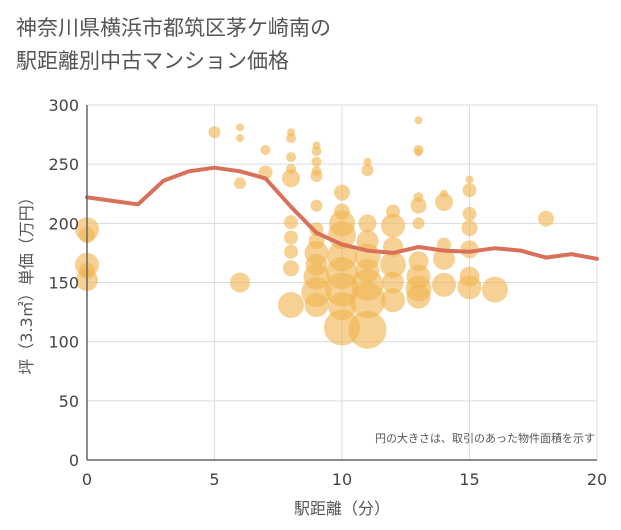 This screenshot has width=621, height=530. Describe the element at coordinates (485, 438) in the screenshot. I see `size-note: 円の大きさは、取引のあった物件面積を示す` at that location.